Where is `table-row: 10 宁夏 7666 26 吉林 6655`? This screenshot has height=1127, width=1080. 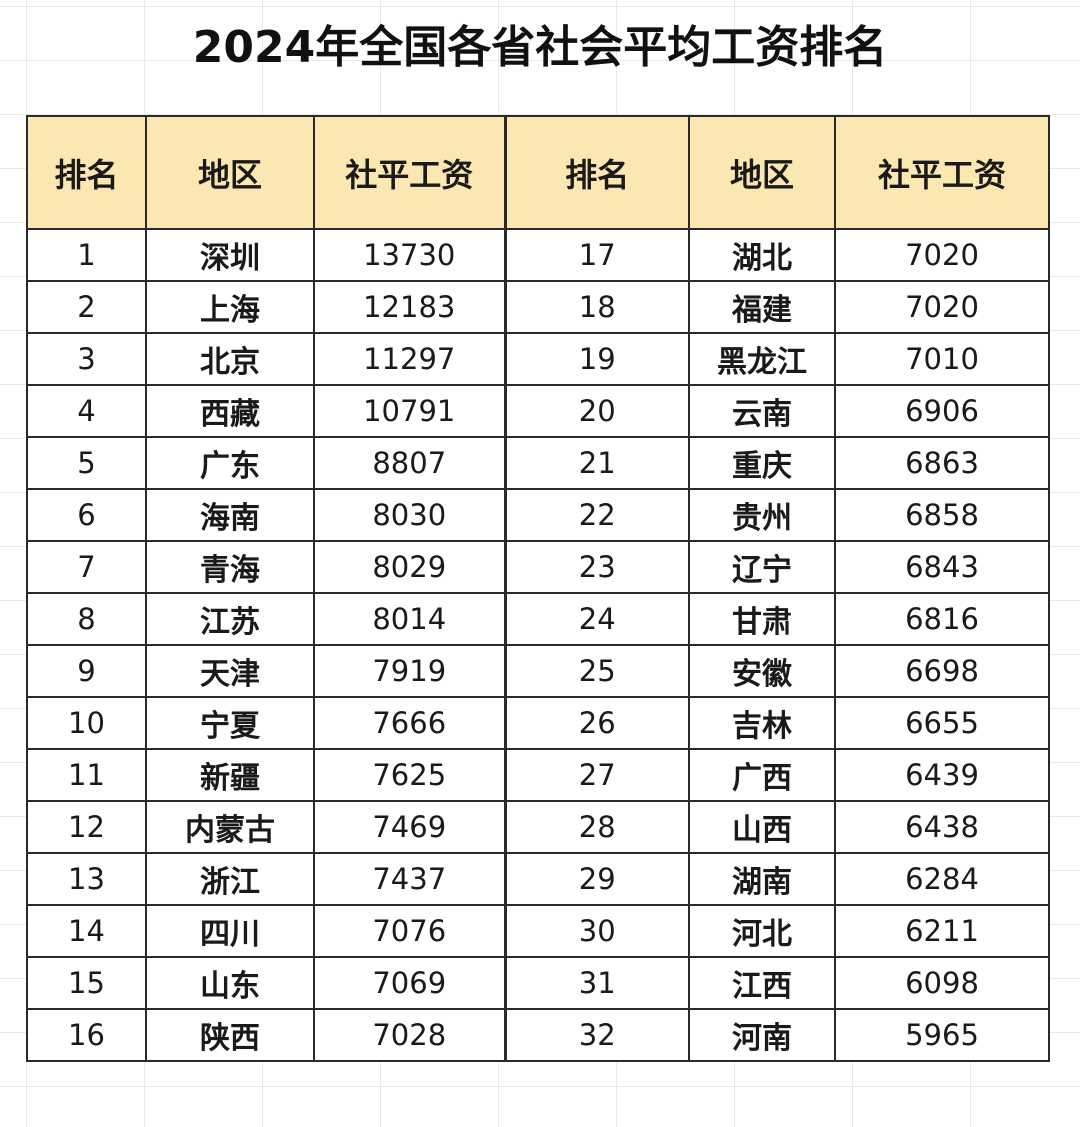 table-row: 10 宁夏 7666 26 吉林 6655 is located at coordinates (538, 723).